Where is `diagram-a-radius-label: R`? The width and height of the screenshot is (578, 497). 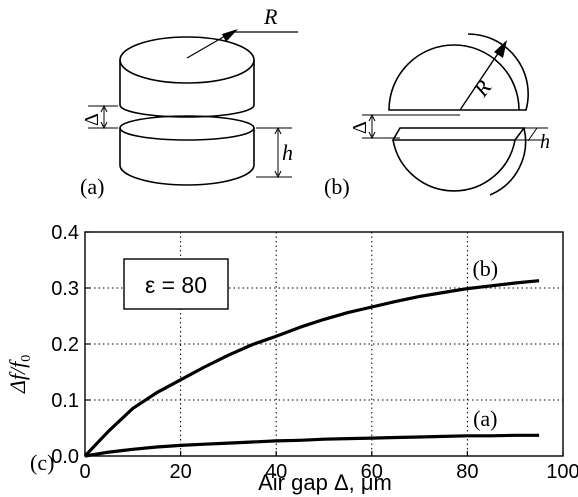 diagram-a-radius-label: R is located at coordinates (270, 16).